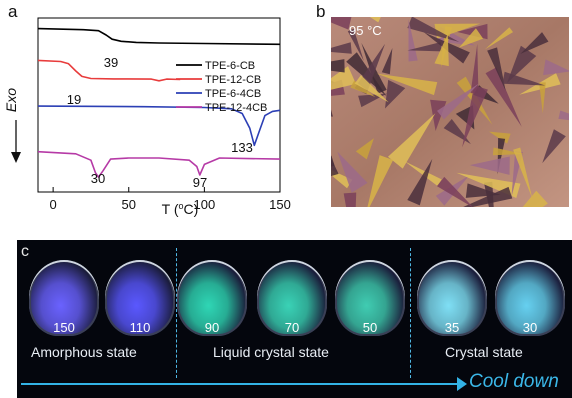 Image resolution: width=572 pixels, height=398 pixels. Describe the element at coordinates (159, 126) in the screenshot. I see `series-line-tpe-6-4cb` at that location.